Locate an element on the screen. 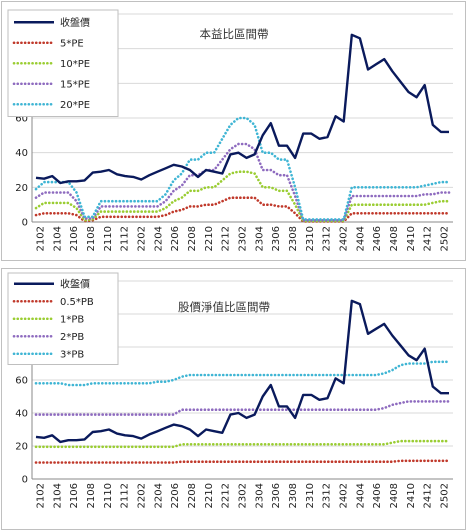 This screenshot has height=530, width=466. legend: 收盤價 0.5*PB 1*PB 2*PB 3*PB is located at coordinates (63, 318).